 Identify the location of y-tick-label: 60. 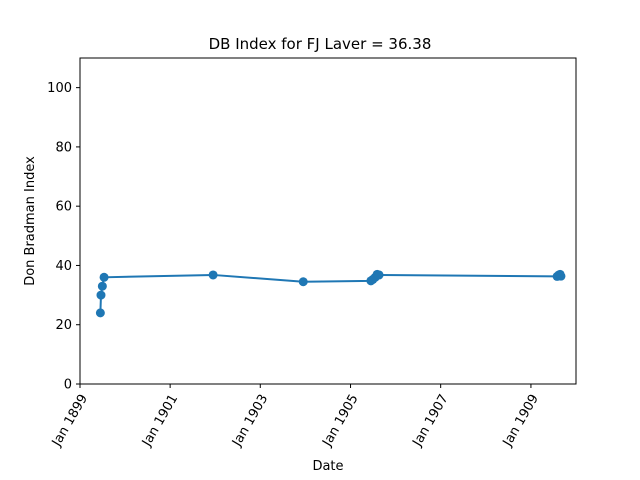
(63, 207).